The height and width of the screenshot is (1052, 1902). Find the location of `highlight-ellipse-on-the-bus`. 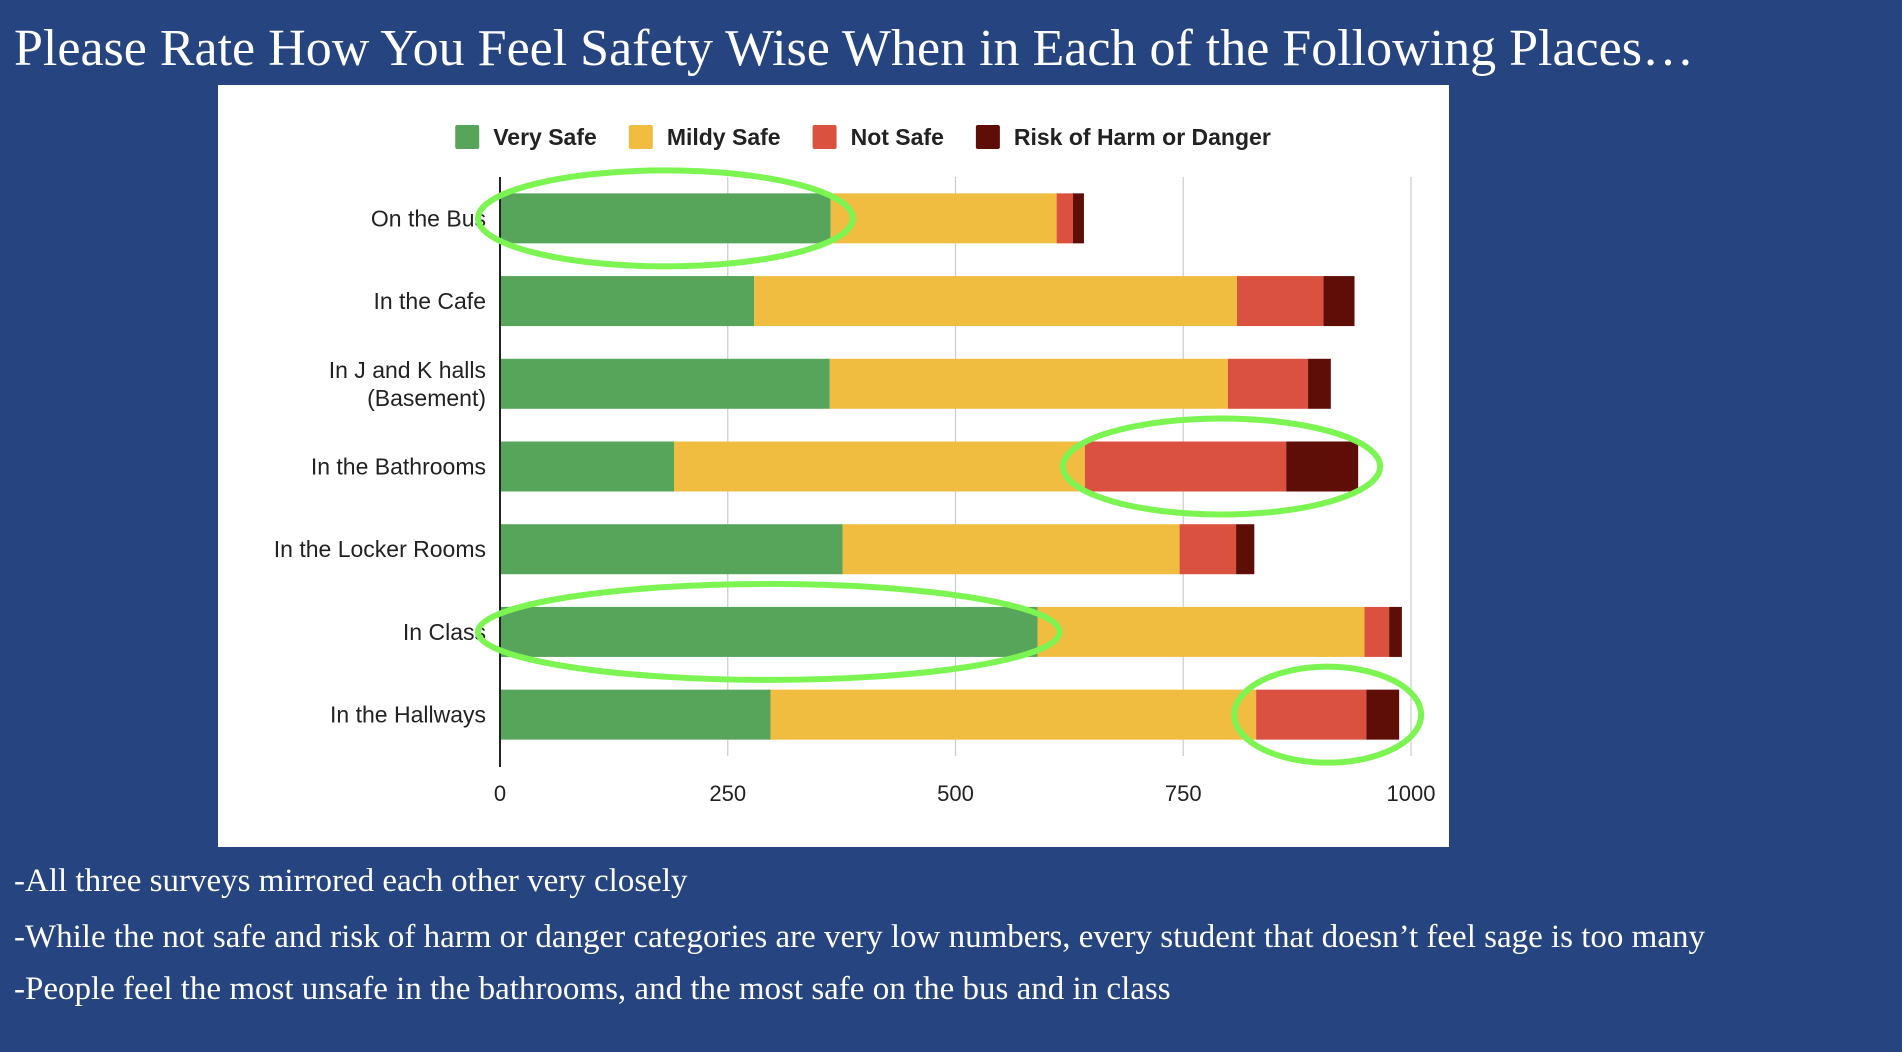

highlight-ellipse-on-the-bus is located at coordinates (665, 218).